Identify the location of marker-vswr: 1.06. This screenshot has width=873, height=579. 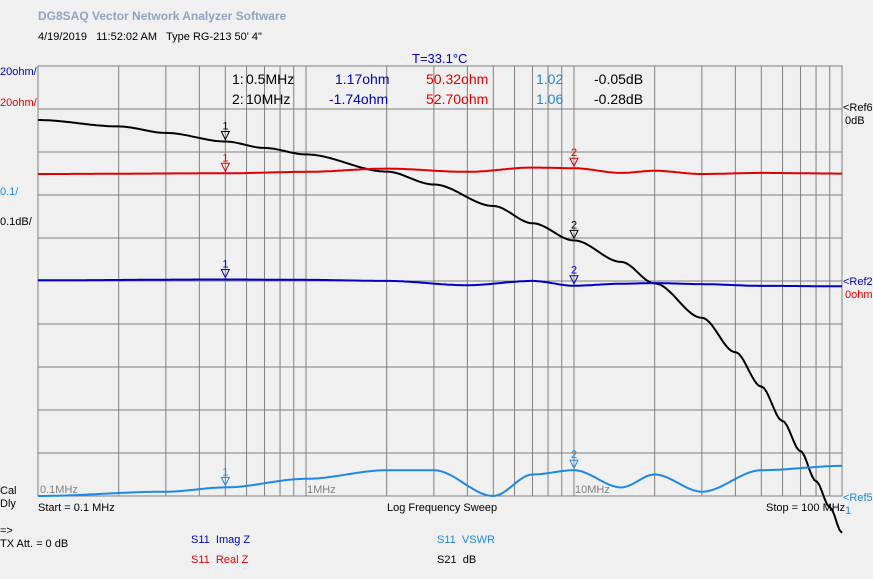
(550, 99).